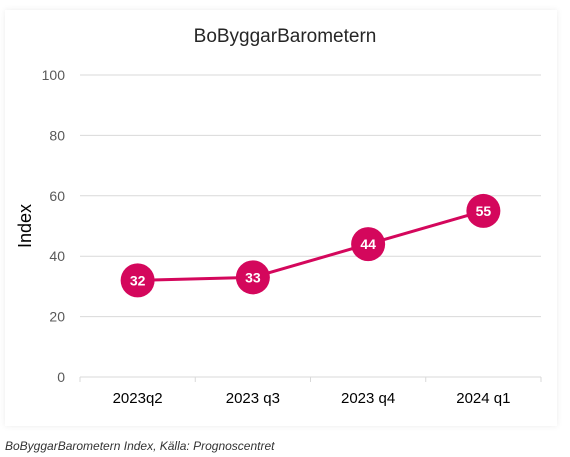 The height and width of the screenshot is (457, 570). What do you see at coordinates (25, 226) in the screenshot?
I see `y-axis-label: Index` at bounding box center [25, 226].